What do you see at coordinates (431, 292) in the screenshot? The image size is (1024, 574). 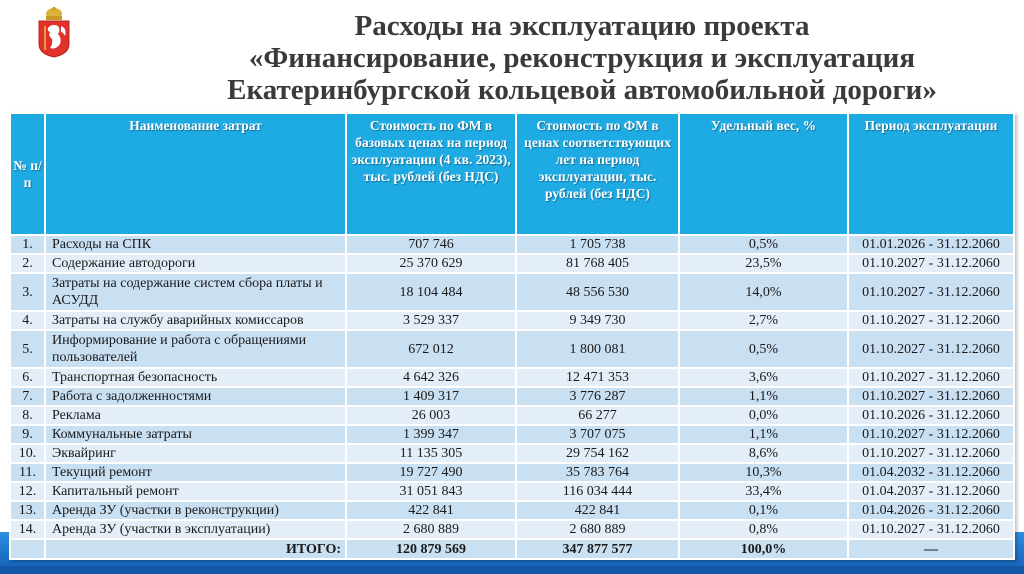 I see `cell-base-cost: 18 104 484` at bounding box center [431, 292].